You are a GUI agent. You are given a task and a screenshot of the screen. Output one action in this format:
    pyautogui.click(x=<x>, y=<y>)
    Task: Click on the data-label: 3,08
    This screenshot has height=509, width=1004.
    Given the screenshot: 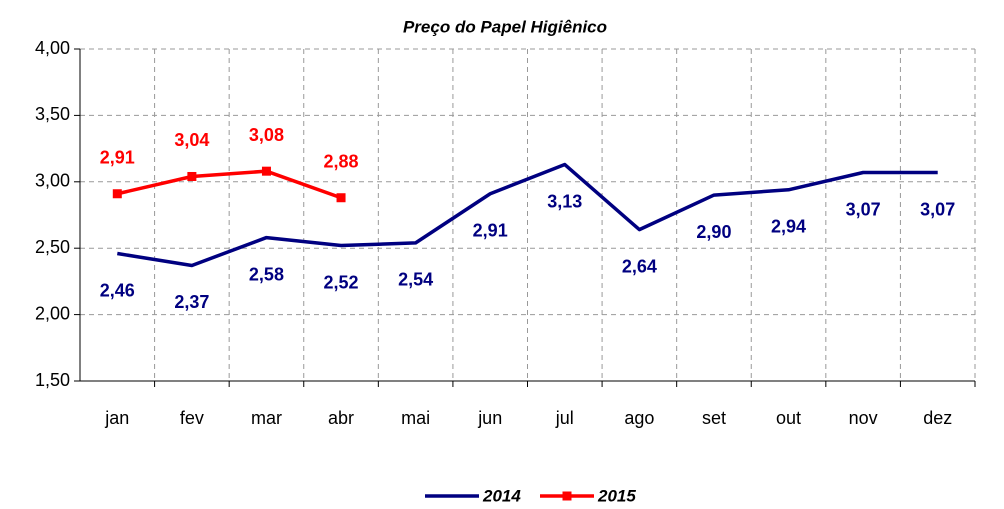 What is the action you would take?
    pyautogui.click(x=266, y=135)
    